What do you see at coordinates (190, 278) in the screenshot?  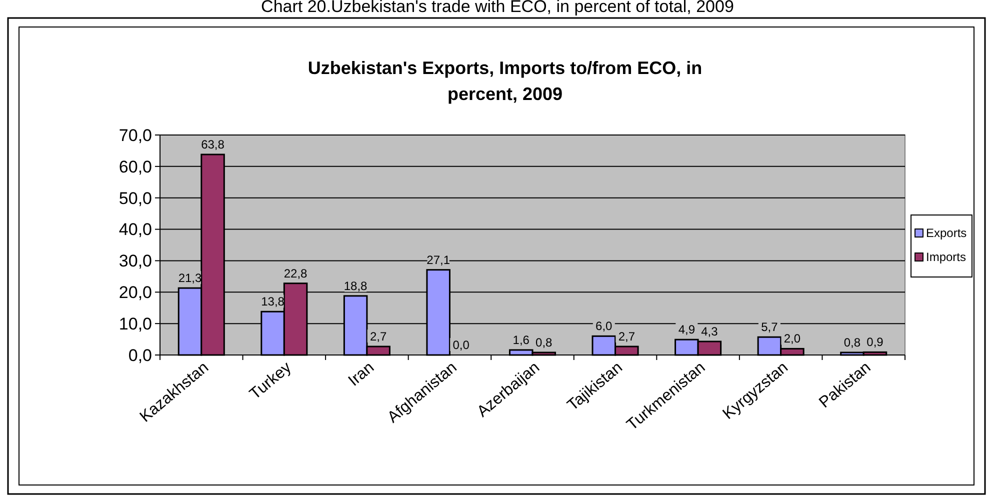 I see `data-label: 21,3` at bounding box center [190, 278].